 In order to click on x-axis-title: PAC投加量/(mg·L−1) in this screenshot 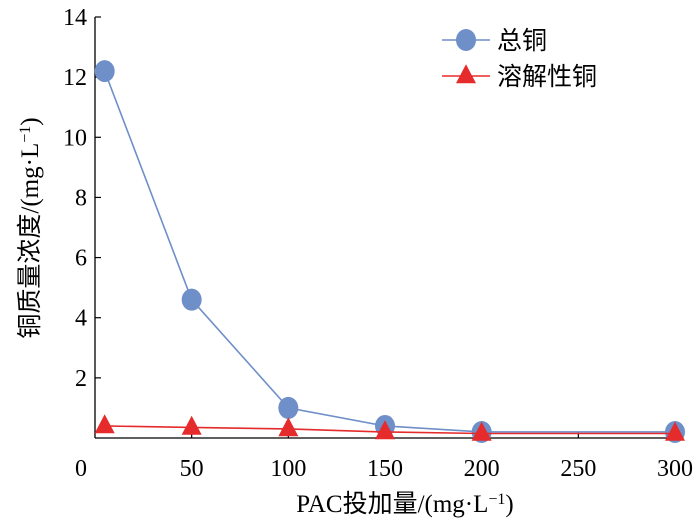, I will do `click(405, 504)`.